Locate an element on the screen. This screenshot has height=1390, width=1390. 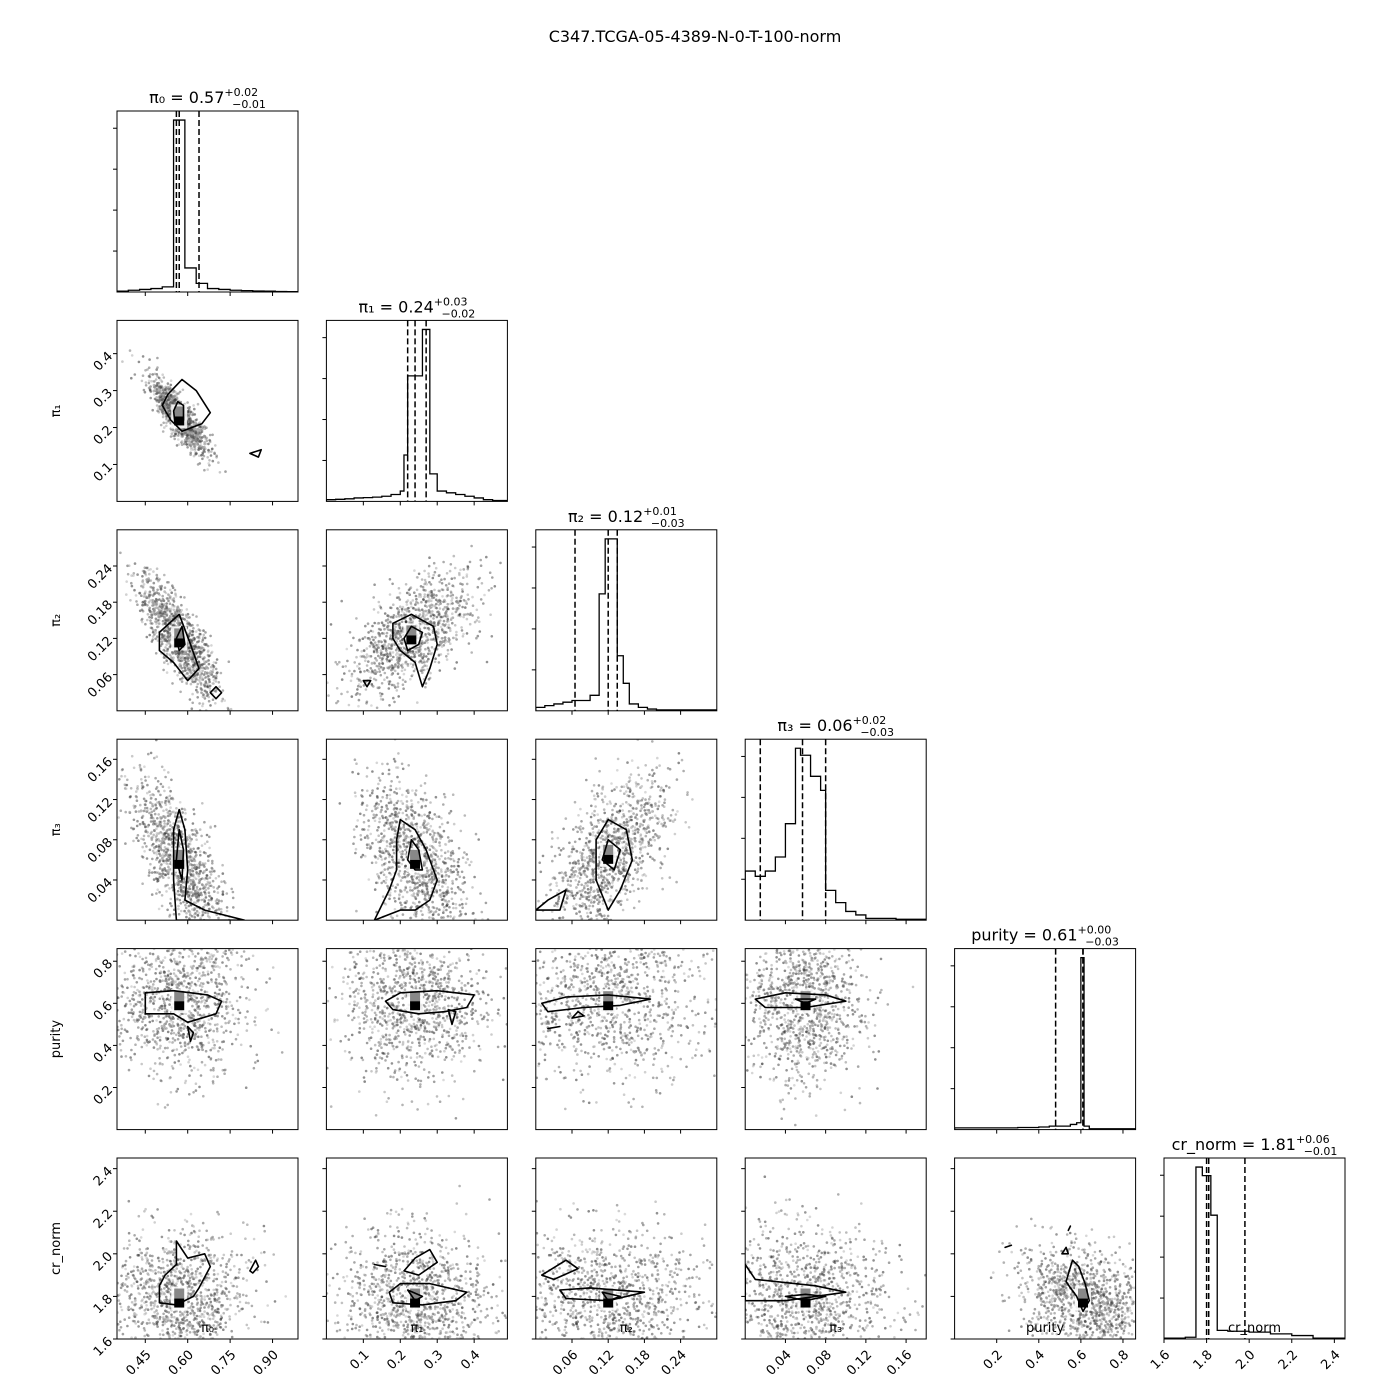
density-peak-cell is located at coordinates (179, 421).